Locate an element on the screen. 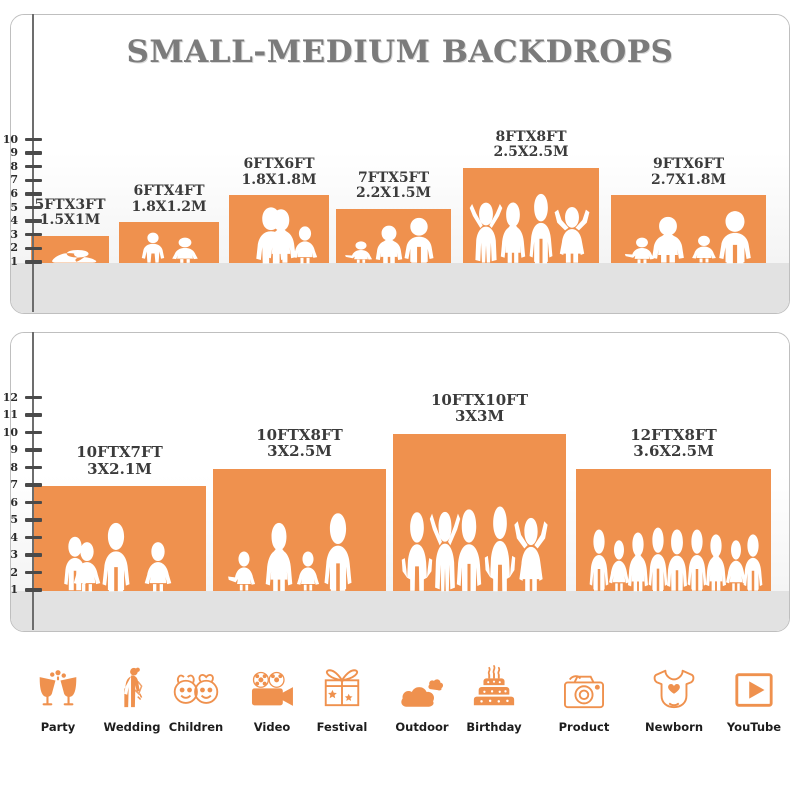 The height and width of the screenshot is (800, 800). icon-cell-youtube: YouTube is located at coordinates (754, 694).